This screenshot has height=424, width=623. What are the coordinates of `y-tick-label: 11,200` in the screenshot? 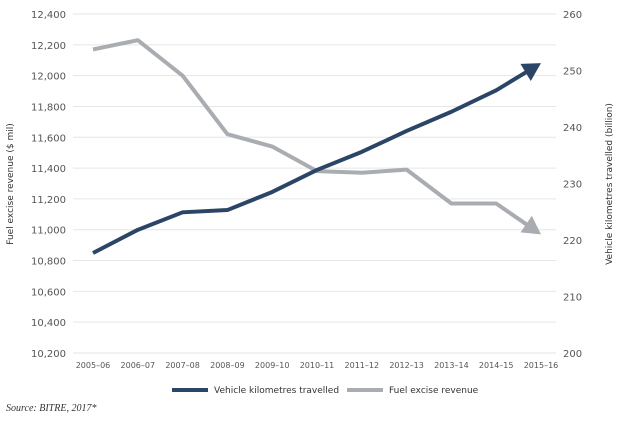 It's located at (48, 200).